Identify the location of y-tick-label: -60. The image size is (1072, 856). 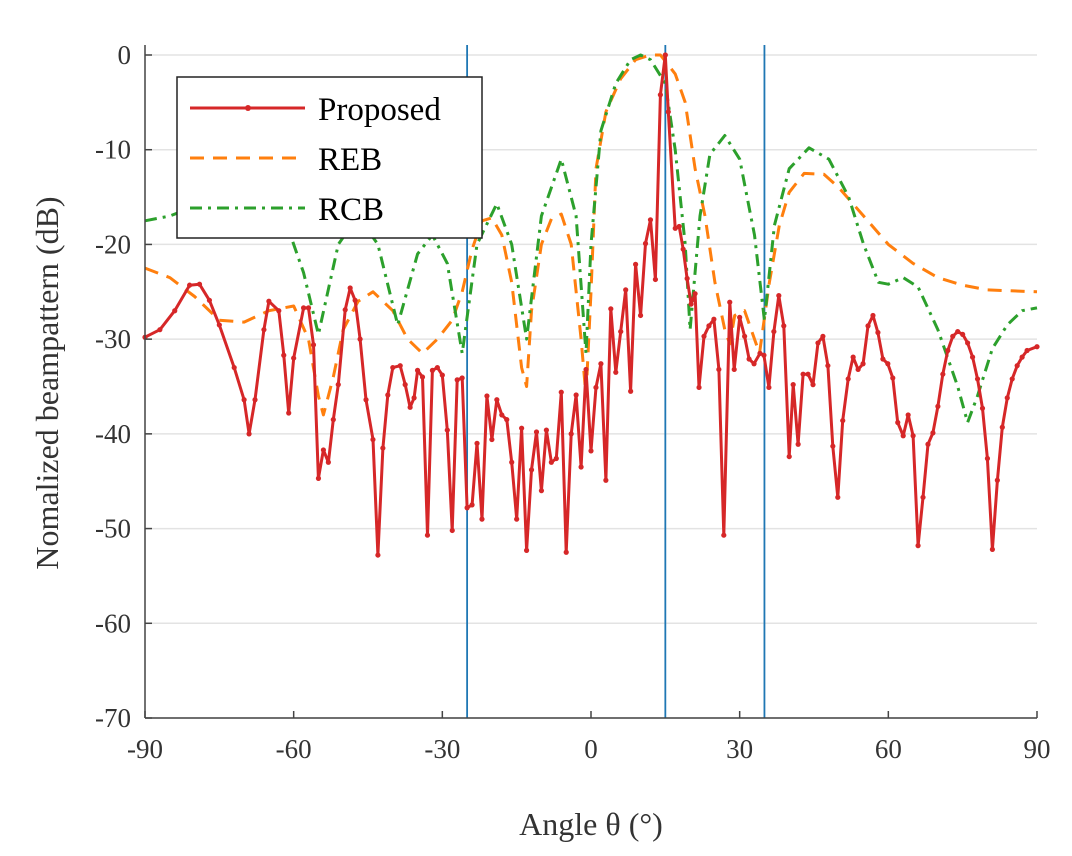
(113, 623).